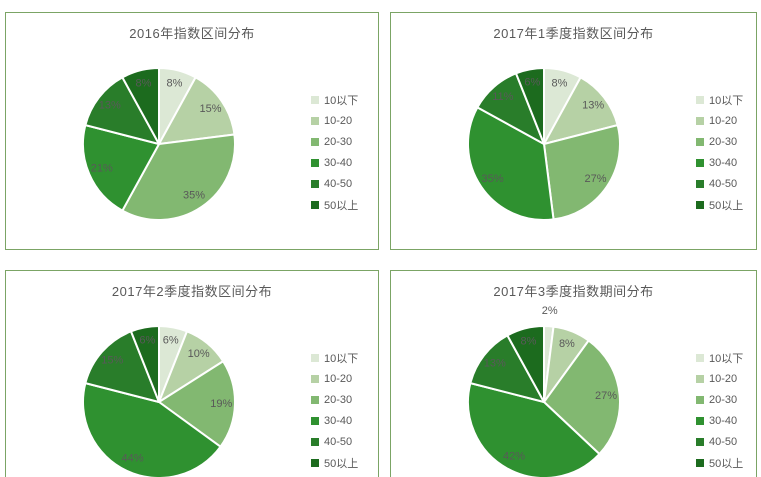 This screenshot has height=477, width=761. What do you see at coordinates (573, 33) in the screenshot?
I see `chart-title: 2017年1季度指数区间分布` at bounding box center [573, 33].